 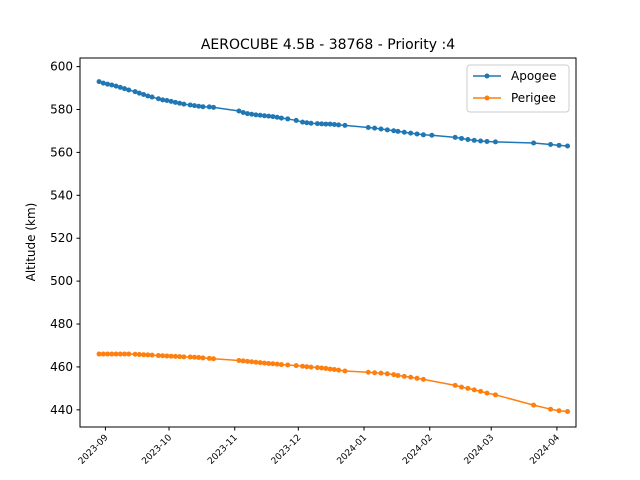 What do you see at coordinates (31, 242) in the screenshot?
I see `y-axis-label: Altitude (km)` at bounding box center [31, 242].